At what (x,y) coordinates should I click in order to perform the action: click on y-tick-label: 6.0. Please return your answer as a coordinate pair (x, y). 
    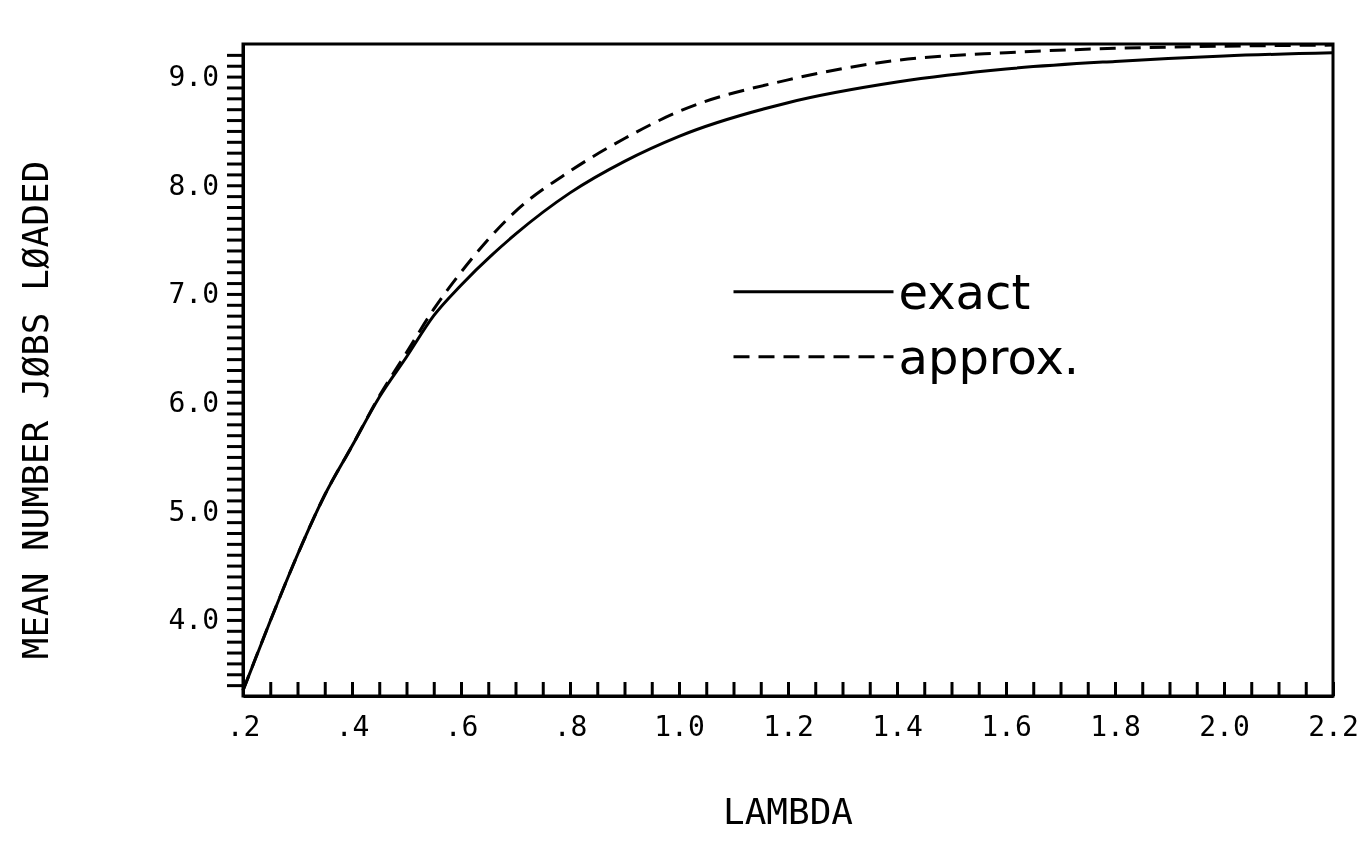
    Looking at the image, I should click on (193, 403).